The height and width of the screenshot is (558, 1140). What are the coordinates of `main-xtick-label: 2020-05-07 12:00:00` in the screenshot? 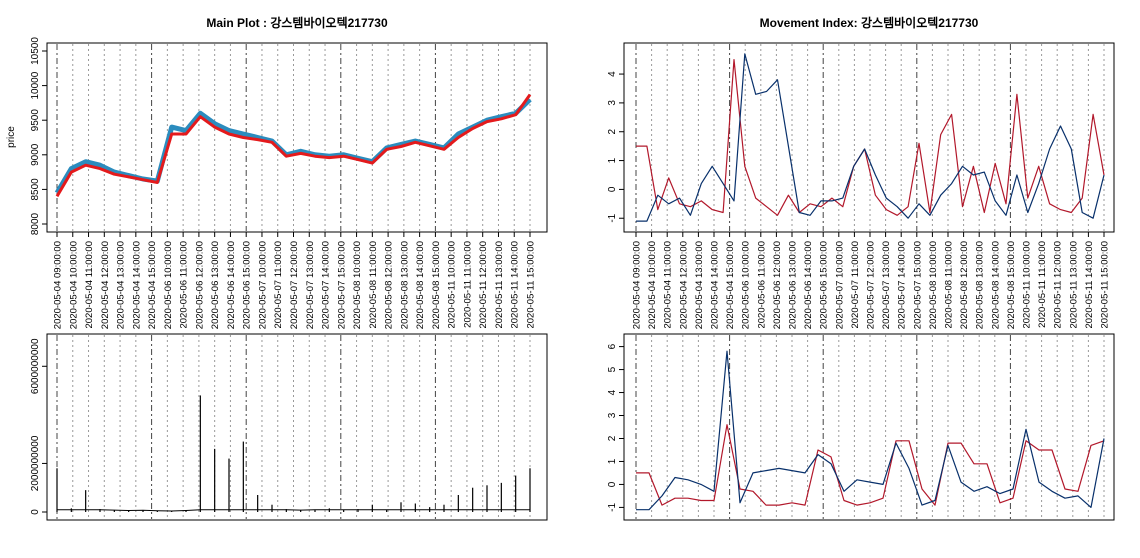 It's located at (294, 285).